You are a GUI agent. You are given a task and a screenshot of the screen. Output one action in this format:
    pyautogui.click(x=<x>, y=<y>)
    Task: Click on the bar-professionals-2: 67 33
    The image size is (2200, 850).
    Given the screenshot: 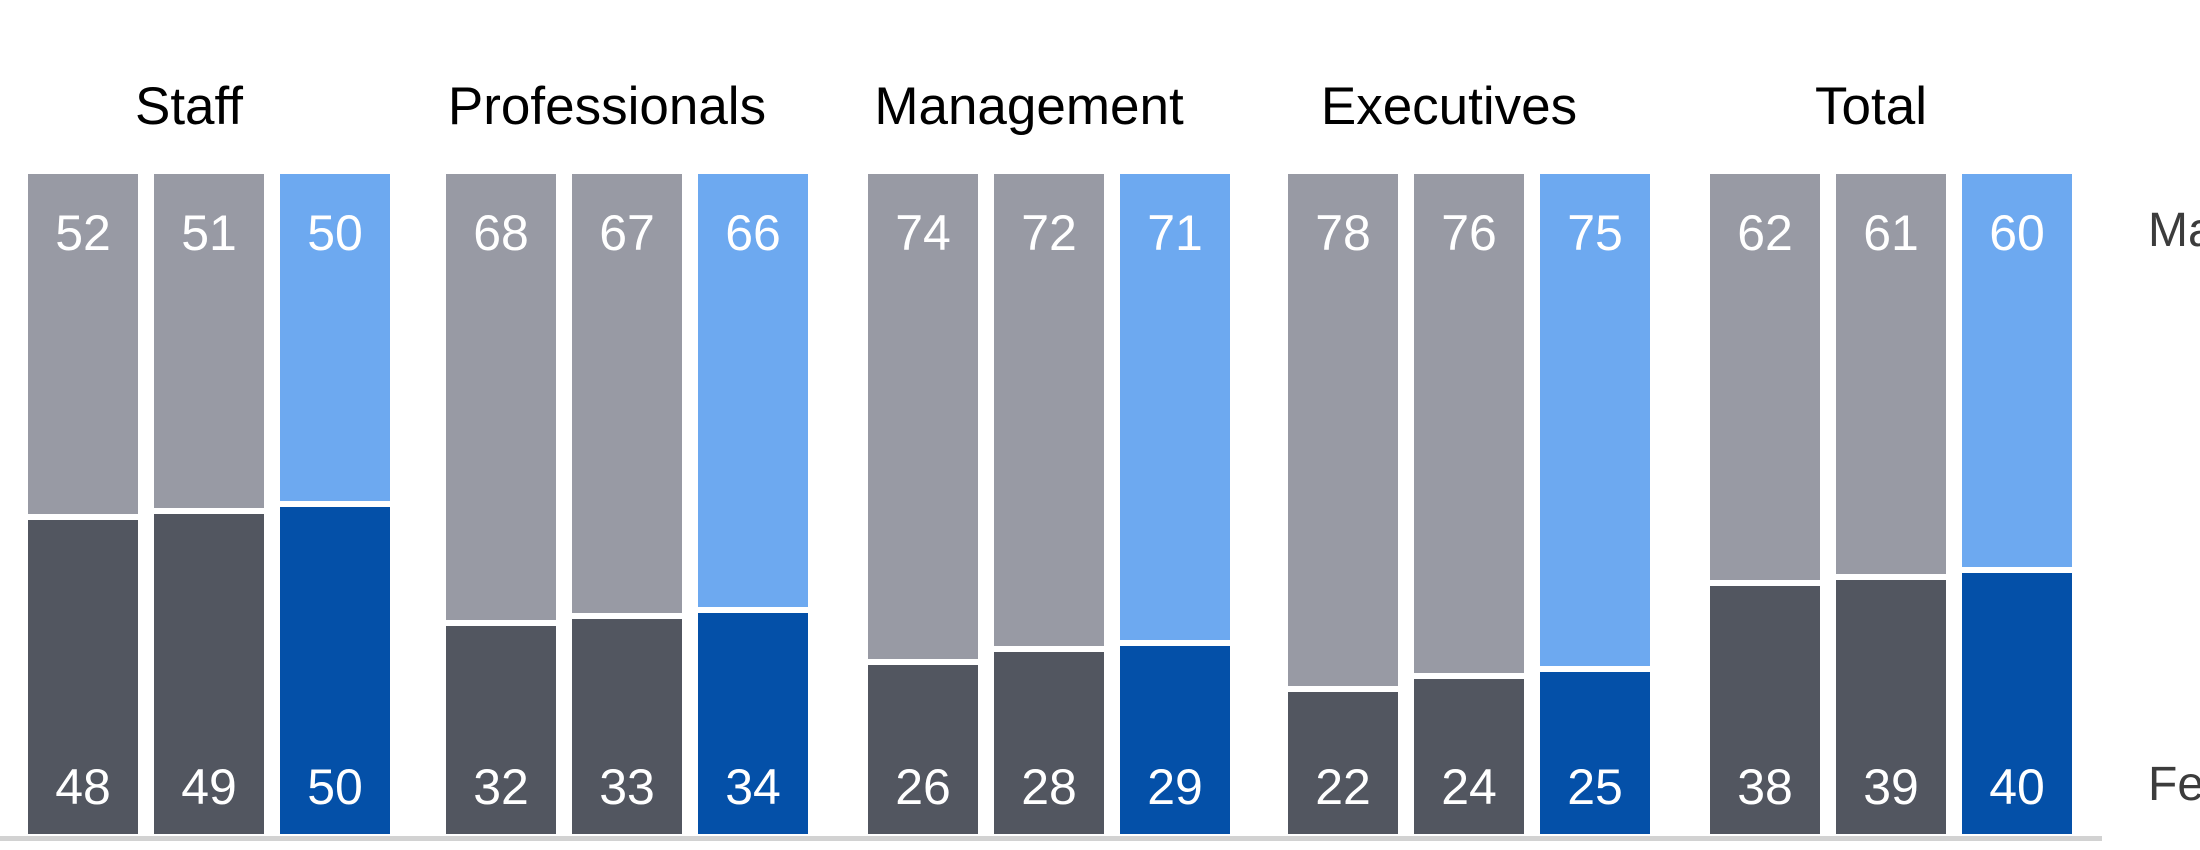 What is the action you would take?
    pyautogui.click(x=627, y=504)
    